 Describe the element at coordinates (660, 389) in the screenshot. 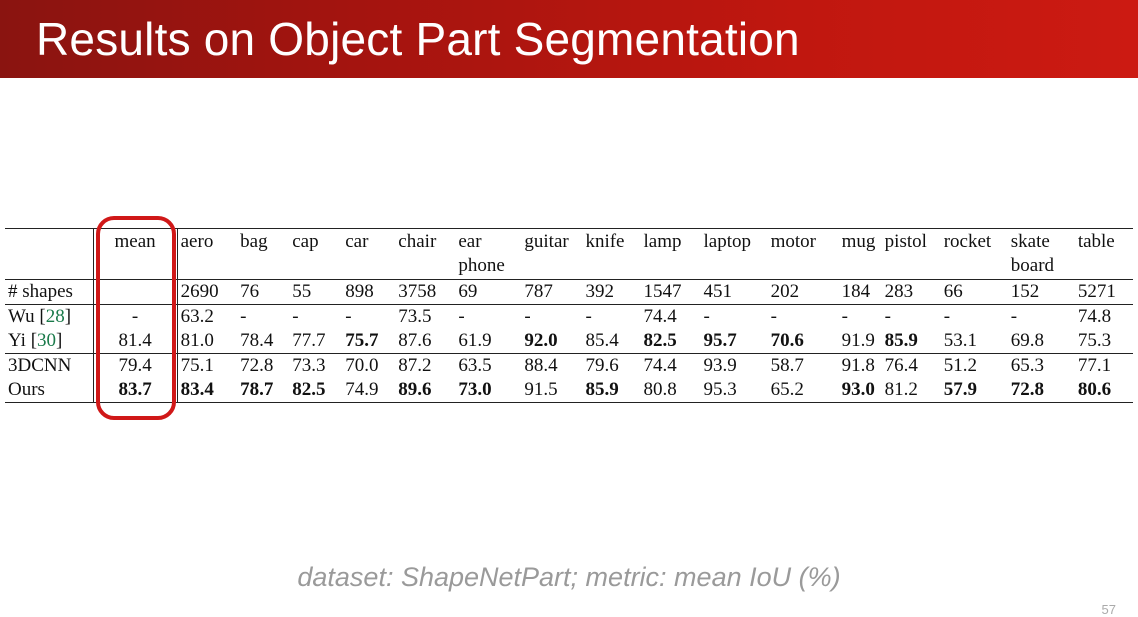

I see `table-cell: 80.8` at that location.